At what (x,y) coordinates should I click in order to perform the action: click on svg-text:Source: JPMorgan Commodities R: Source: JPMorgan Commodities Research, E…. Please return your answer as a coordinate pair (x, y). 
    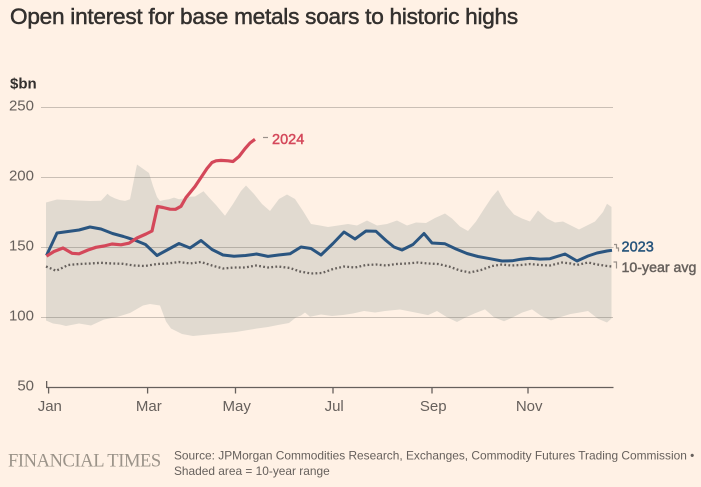
    Looking at the image, I should click on (434, 456).